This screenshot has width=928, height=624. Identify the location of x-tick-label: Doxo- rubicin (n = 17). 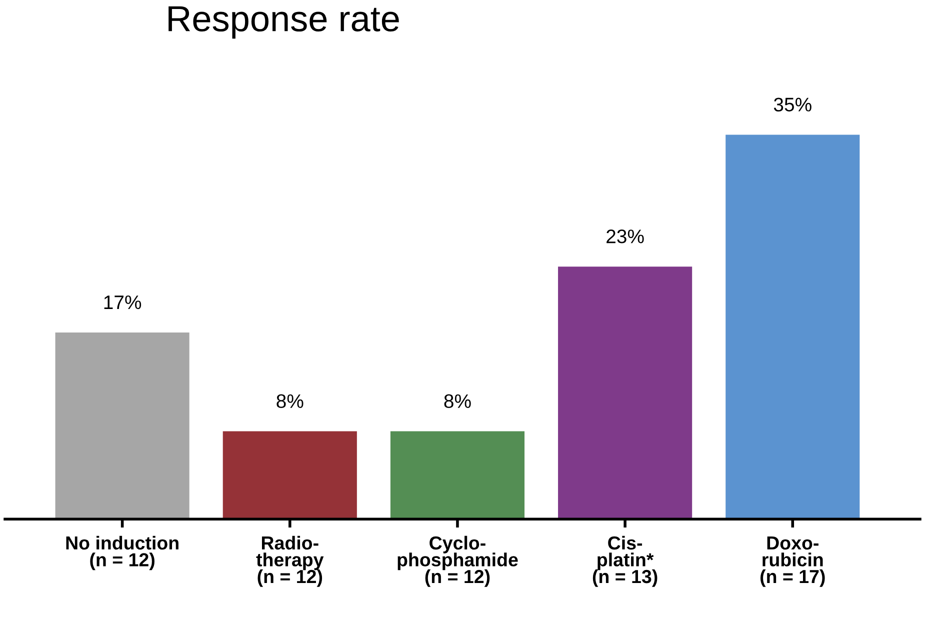
(792, 561).